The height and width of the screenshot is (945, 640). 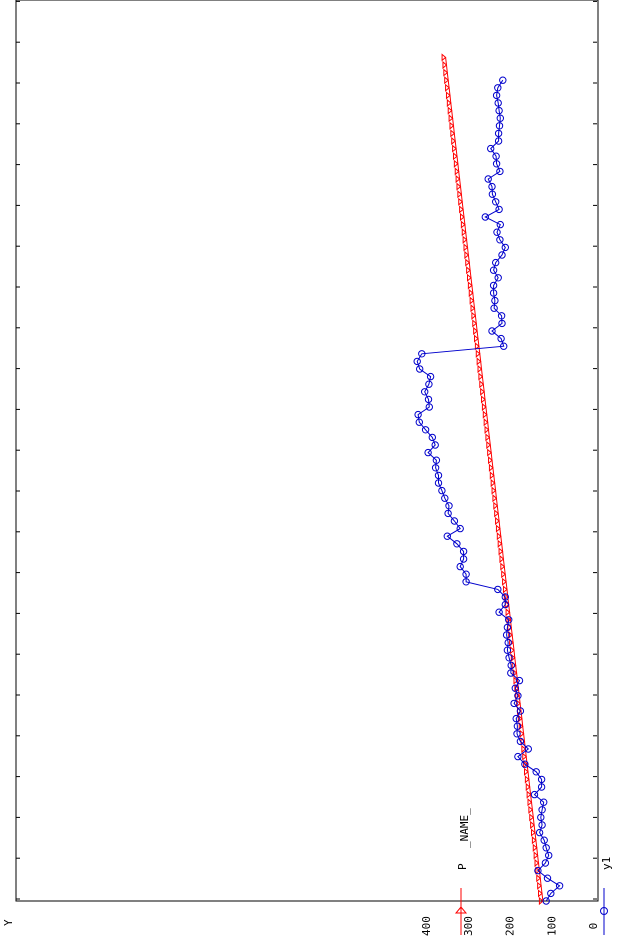 I want to click on y-tick-label: 400, so click(x=426, y=926).